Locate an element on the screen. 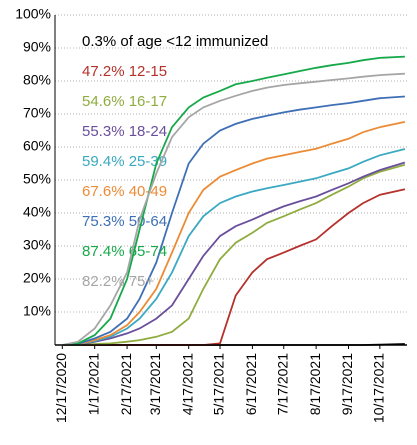 The height and width of the screenshot is (445, 417). x-tick-label: 4/17/2021 is located at coordinates (187, 384).